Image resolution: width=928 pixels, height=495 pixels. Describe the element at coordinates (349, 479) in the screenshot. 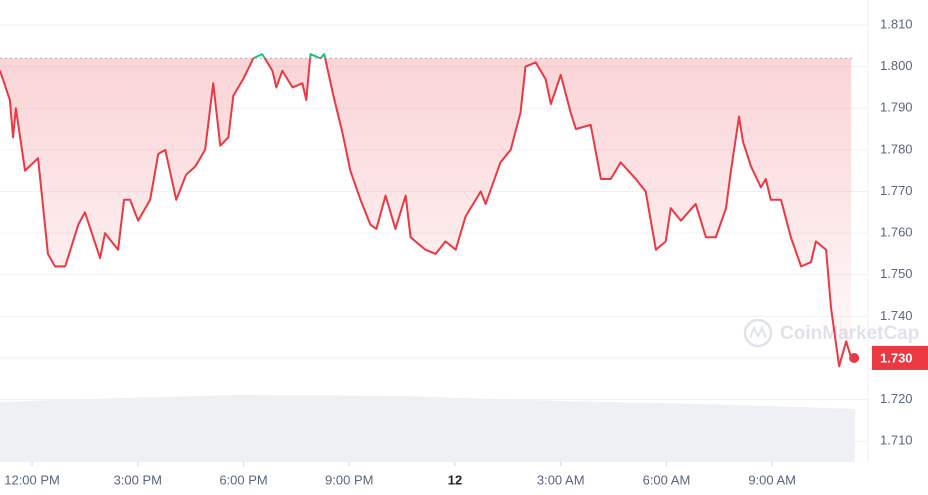

I see `x-tick-label: 9:00 PM` at that location.